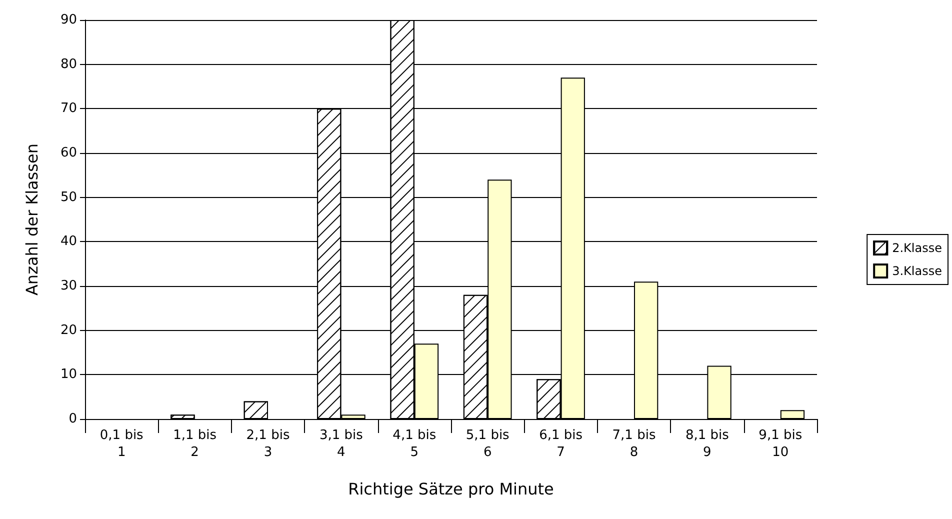 This screenshot has width=952, height=519. Describe the element at coordinates (68, 153) in the screenshot. I see `y-tick-label: 60` at that location.